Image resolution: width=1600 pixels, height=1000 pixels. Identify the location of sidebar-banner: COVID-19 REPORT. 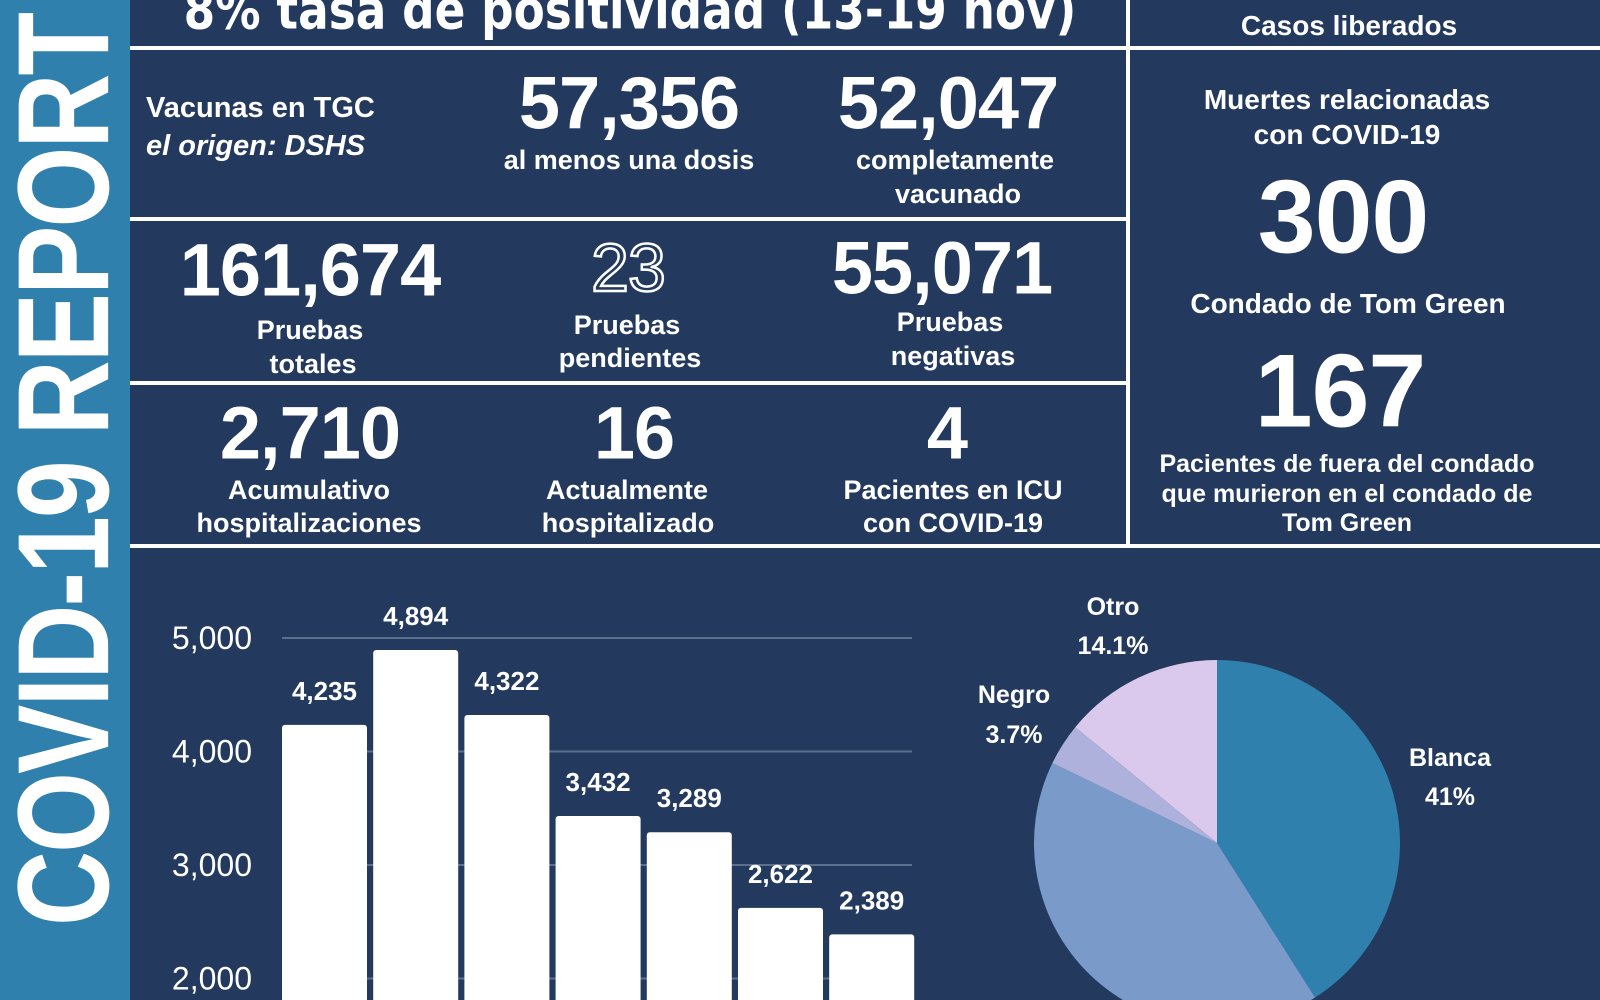
(68, 500).